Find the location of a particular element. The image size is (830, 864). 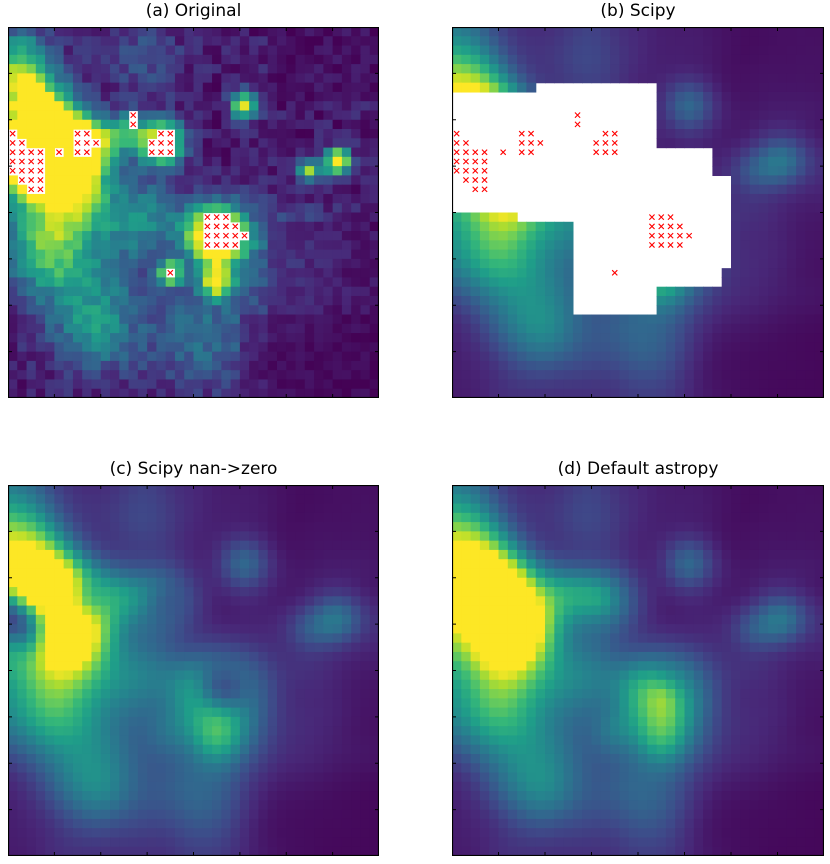

scipy-nan-marker is located at coordinates (614, 152).